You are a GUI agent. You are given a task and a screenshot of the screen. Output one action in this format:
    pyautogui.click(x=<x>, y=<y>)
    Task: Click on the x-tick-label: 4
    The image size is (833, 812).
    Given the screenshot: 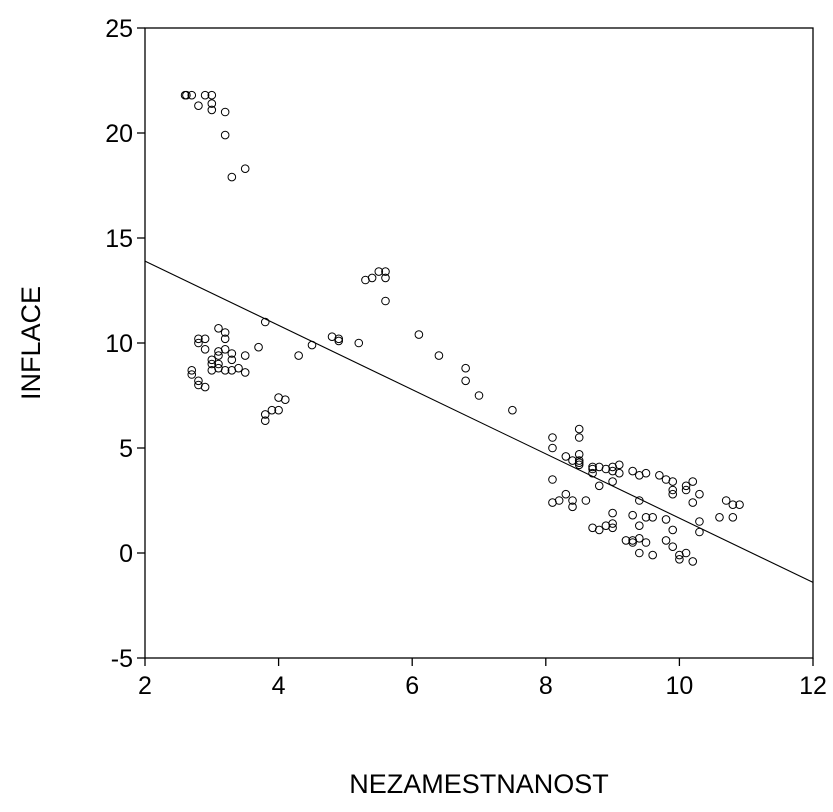 What is the action you would take?
    pyautogui.click(x=279, y=686)
    